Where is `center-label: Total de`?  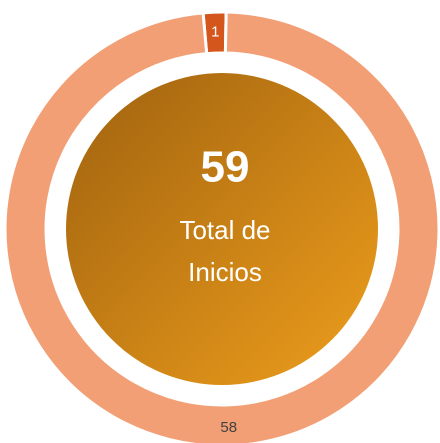
center-label: Total de is located at coordinates (224, 230).